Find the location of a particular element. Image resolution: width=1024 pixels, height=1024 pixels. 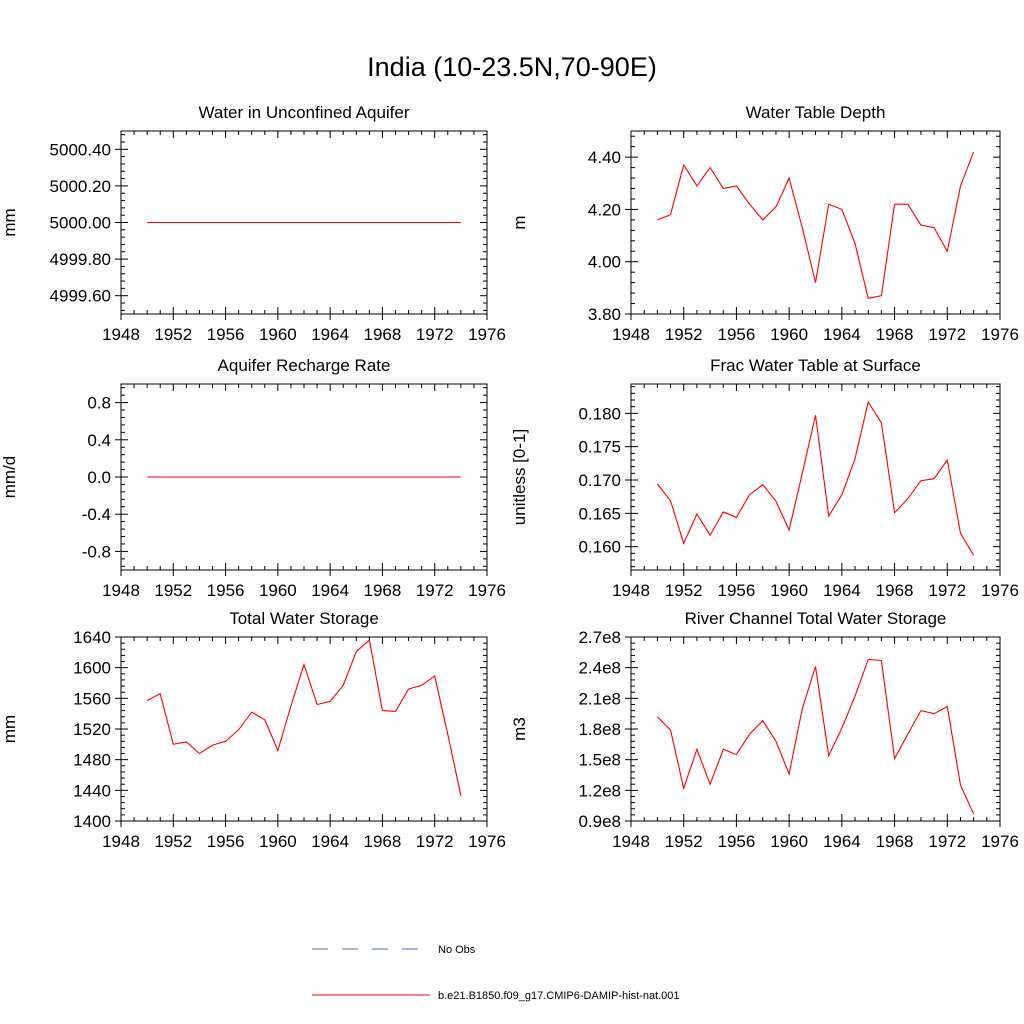

y-tick-label: 1520 is located at coordinates (92, 729).